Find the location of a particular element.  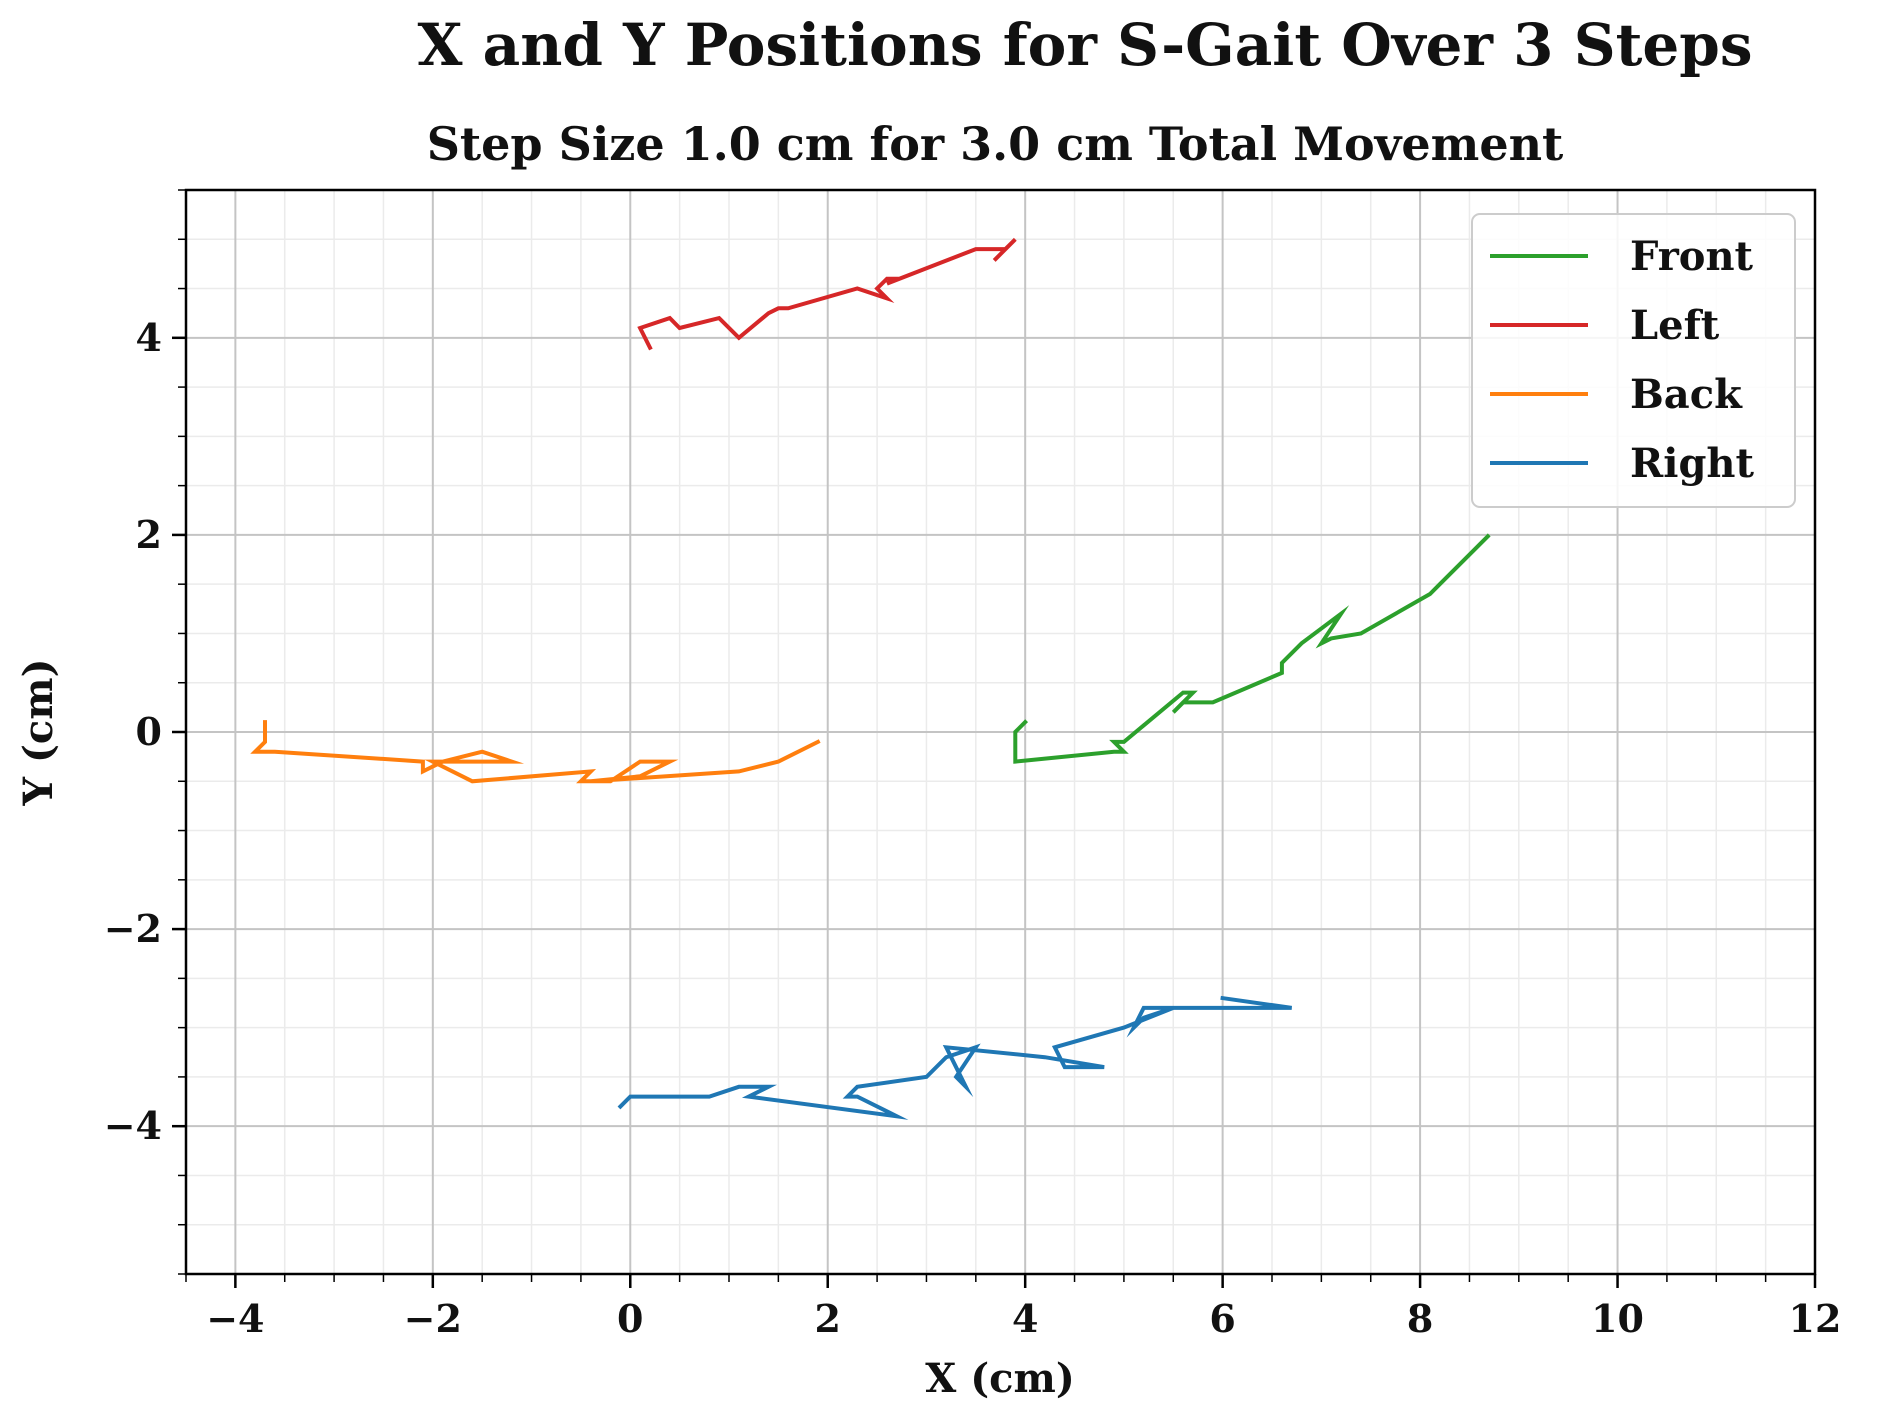

y-tick-label: −2 is located at coordinates (133, 928).